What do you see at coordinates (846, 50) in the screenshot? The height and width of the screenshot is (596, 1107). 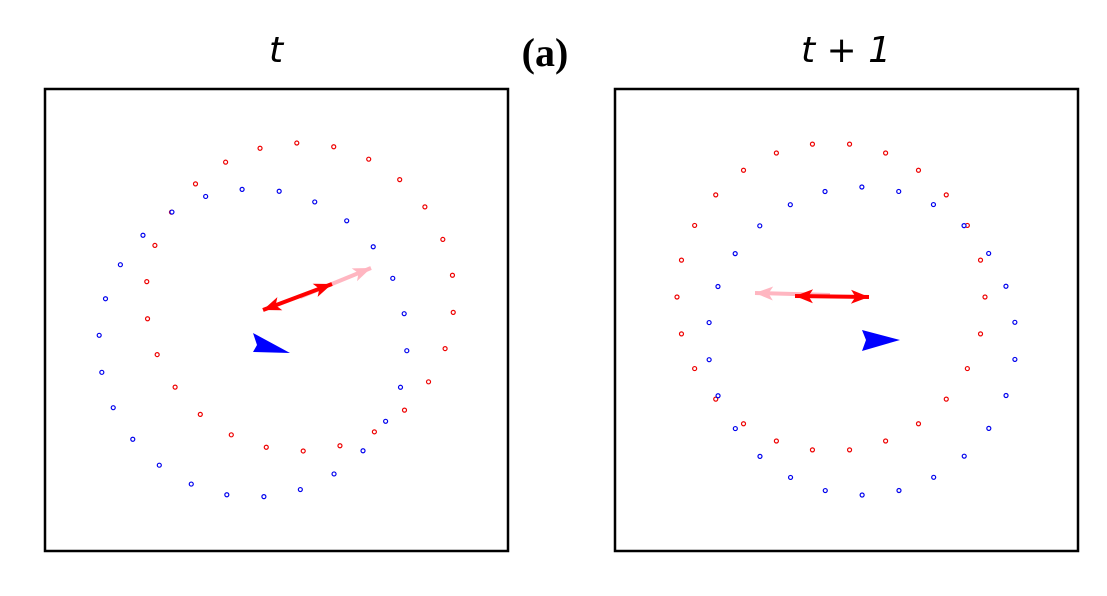 I see `panel-title: t + 1` at bounding box center [846, 50].